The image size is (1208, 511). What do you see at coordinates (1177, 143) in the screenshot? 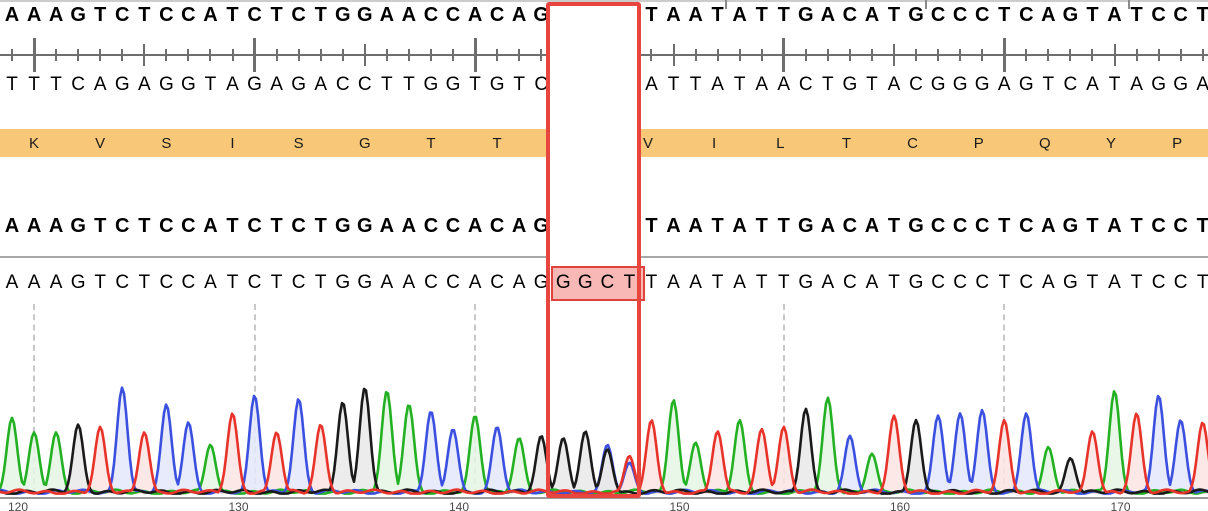
I see `amino-acid-label: P` at bounding box center [1177, 143].